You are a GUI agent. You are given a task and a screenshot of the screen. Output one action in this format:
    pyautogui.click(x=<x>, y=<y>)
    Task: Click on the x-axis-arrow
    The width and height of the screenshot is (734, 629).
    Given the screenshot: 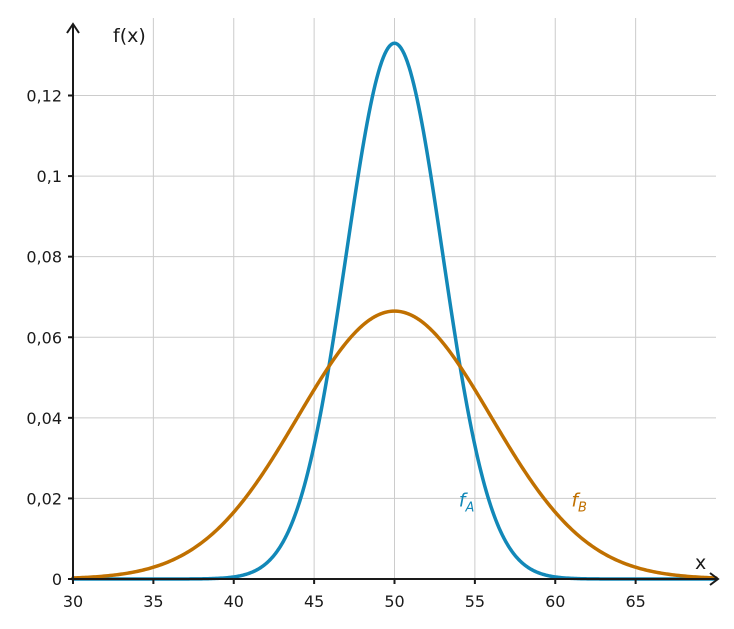 What is the action you would take?
    pyautogui.click(x=714, y=579)
    